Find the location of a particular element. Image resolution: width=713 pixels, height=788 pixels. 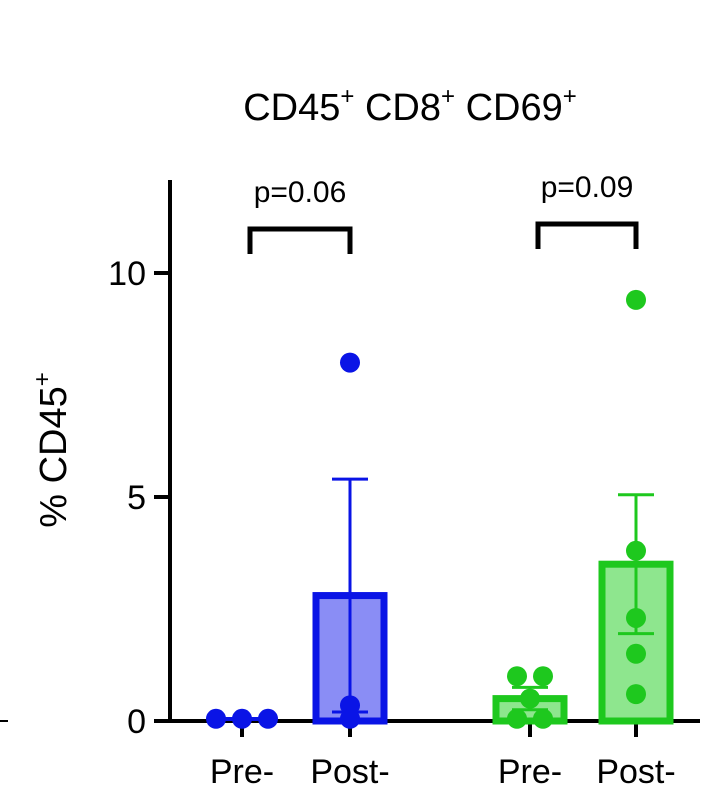

title-part-cd45: CD45 is located at coordinates (291, 108).